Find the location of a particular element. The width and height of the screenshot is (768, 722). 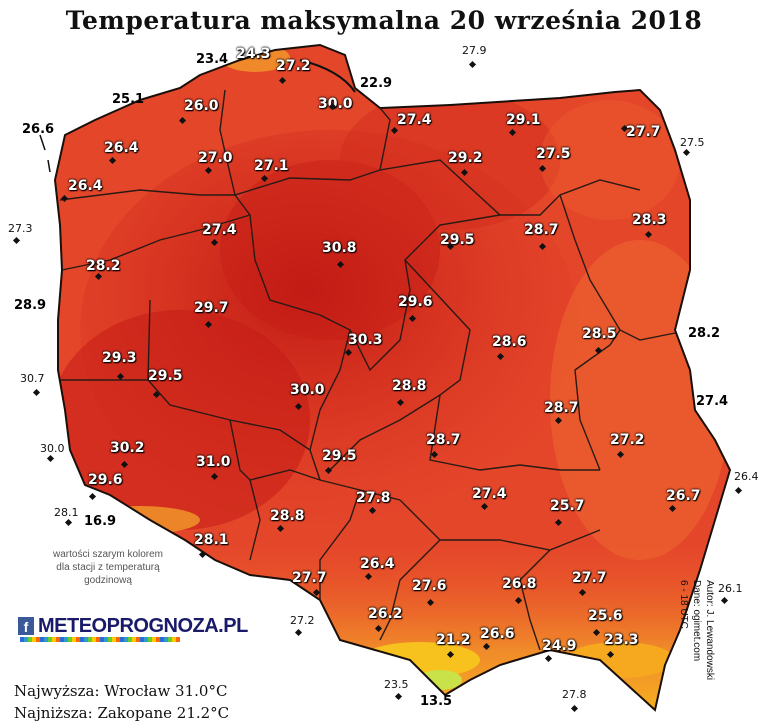

station-temperature-label: 25.6 is located at coordinates (605, 616).